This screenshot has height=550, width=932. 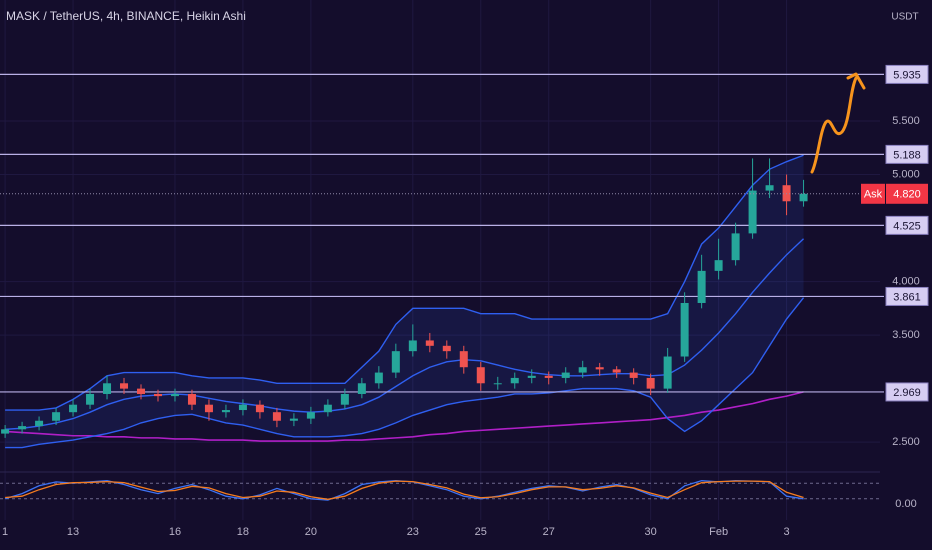 What do you see at coordinates (73, 532) in the screenshot?
I see `x-tick-label: 13` at bounding box center [73, 532].